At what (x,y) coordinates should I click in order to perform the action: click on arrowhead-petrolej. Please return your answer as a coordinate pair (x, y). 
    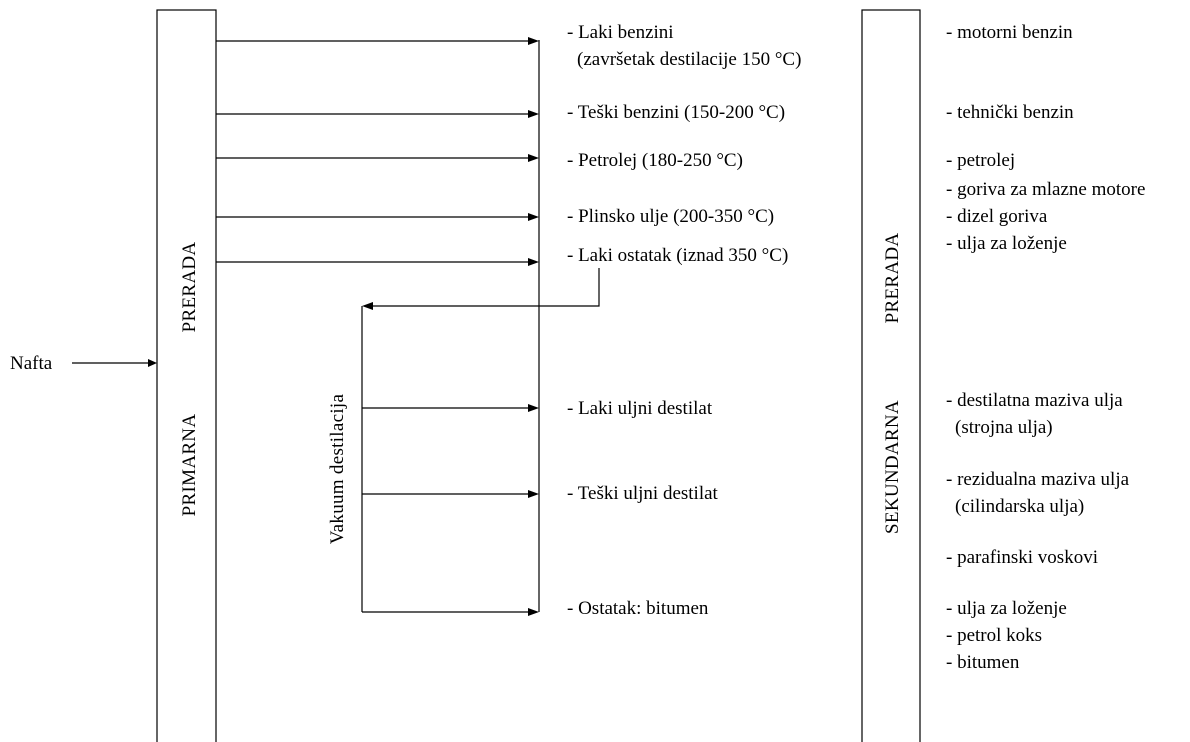
    Looking at the image, I should click on (533, 158).